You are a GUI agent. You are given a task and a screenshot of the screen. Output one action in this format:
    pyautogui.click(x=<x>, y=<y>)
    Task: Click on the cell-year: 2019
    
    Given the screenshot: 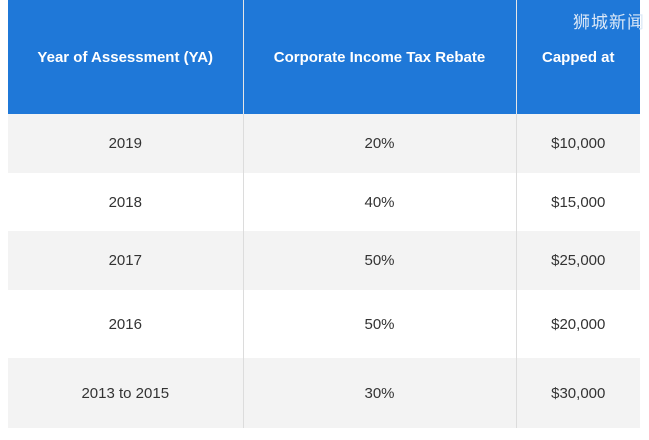 What is the action you would take?
    pyautogui.click(x=125, y=143)
    